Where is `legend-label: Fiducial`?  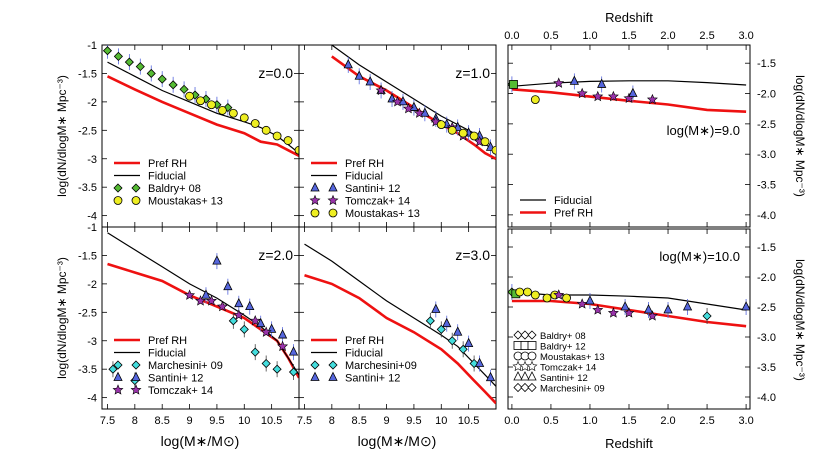
legend-label: Fiducial is located at coordinates (167, 354).